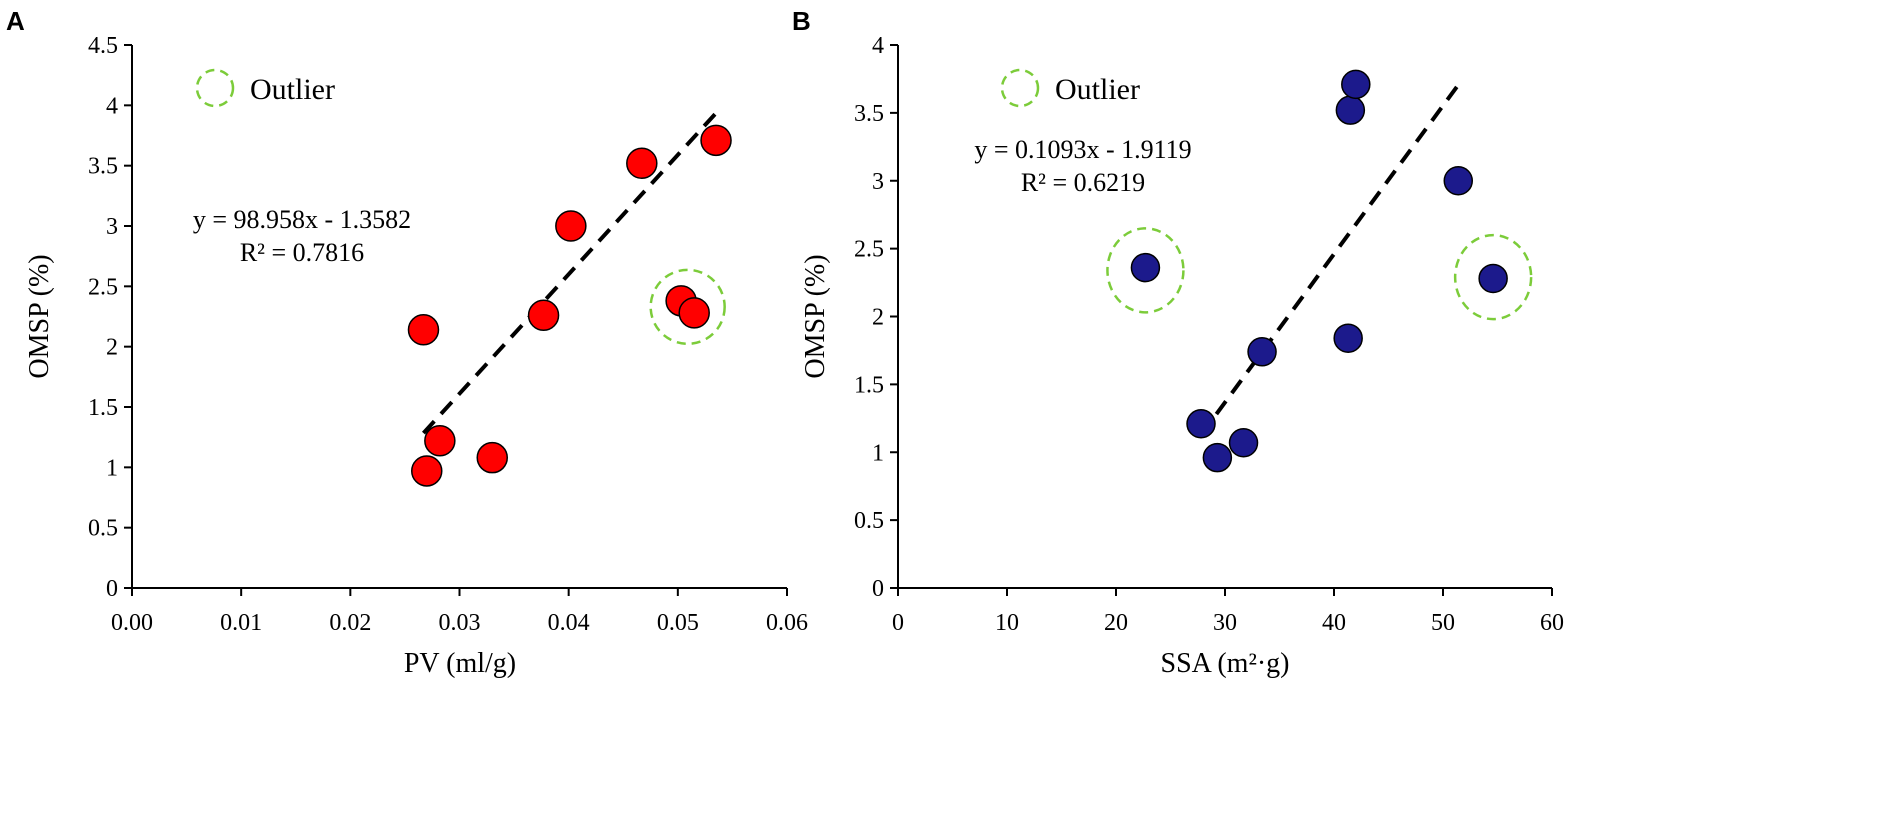  What do you see at coordinates (103, 46) in the screenshot?
I see `y-tick-label: 4.5` at bounding box center [103, 46].